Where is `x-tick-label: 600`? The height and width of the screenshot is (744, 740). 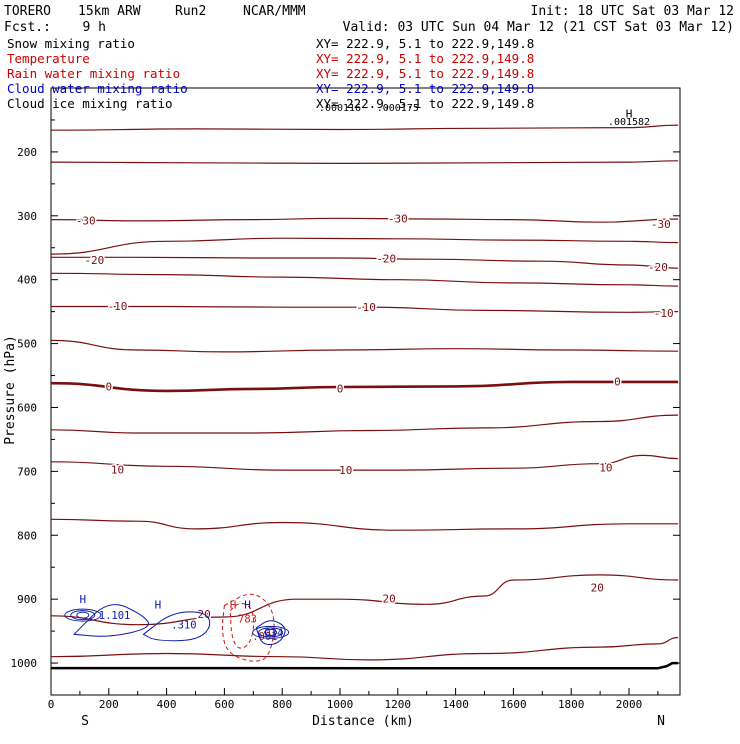
x-tick-label: 600 is located at coordinates (224, 704).